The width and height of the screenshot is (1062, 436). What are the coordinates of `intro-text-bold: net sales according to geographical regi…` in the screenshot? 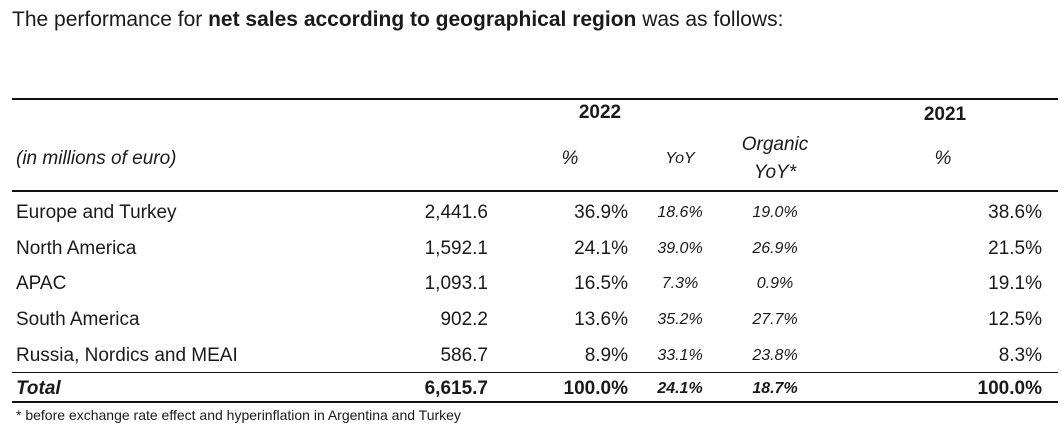 It's located at (422, 19).